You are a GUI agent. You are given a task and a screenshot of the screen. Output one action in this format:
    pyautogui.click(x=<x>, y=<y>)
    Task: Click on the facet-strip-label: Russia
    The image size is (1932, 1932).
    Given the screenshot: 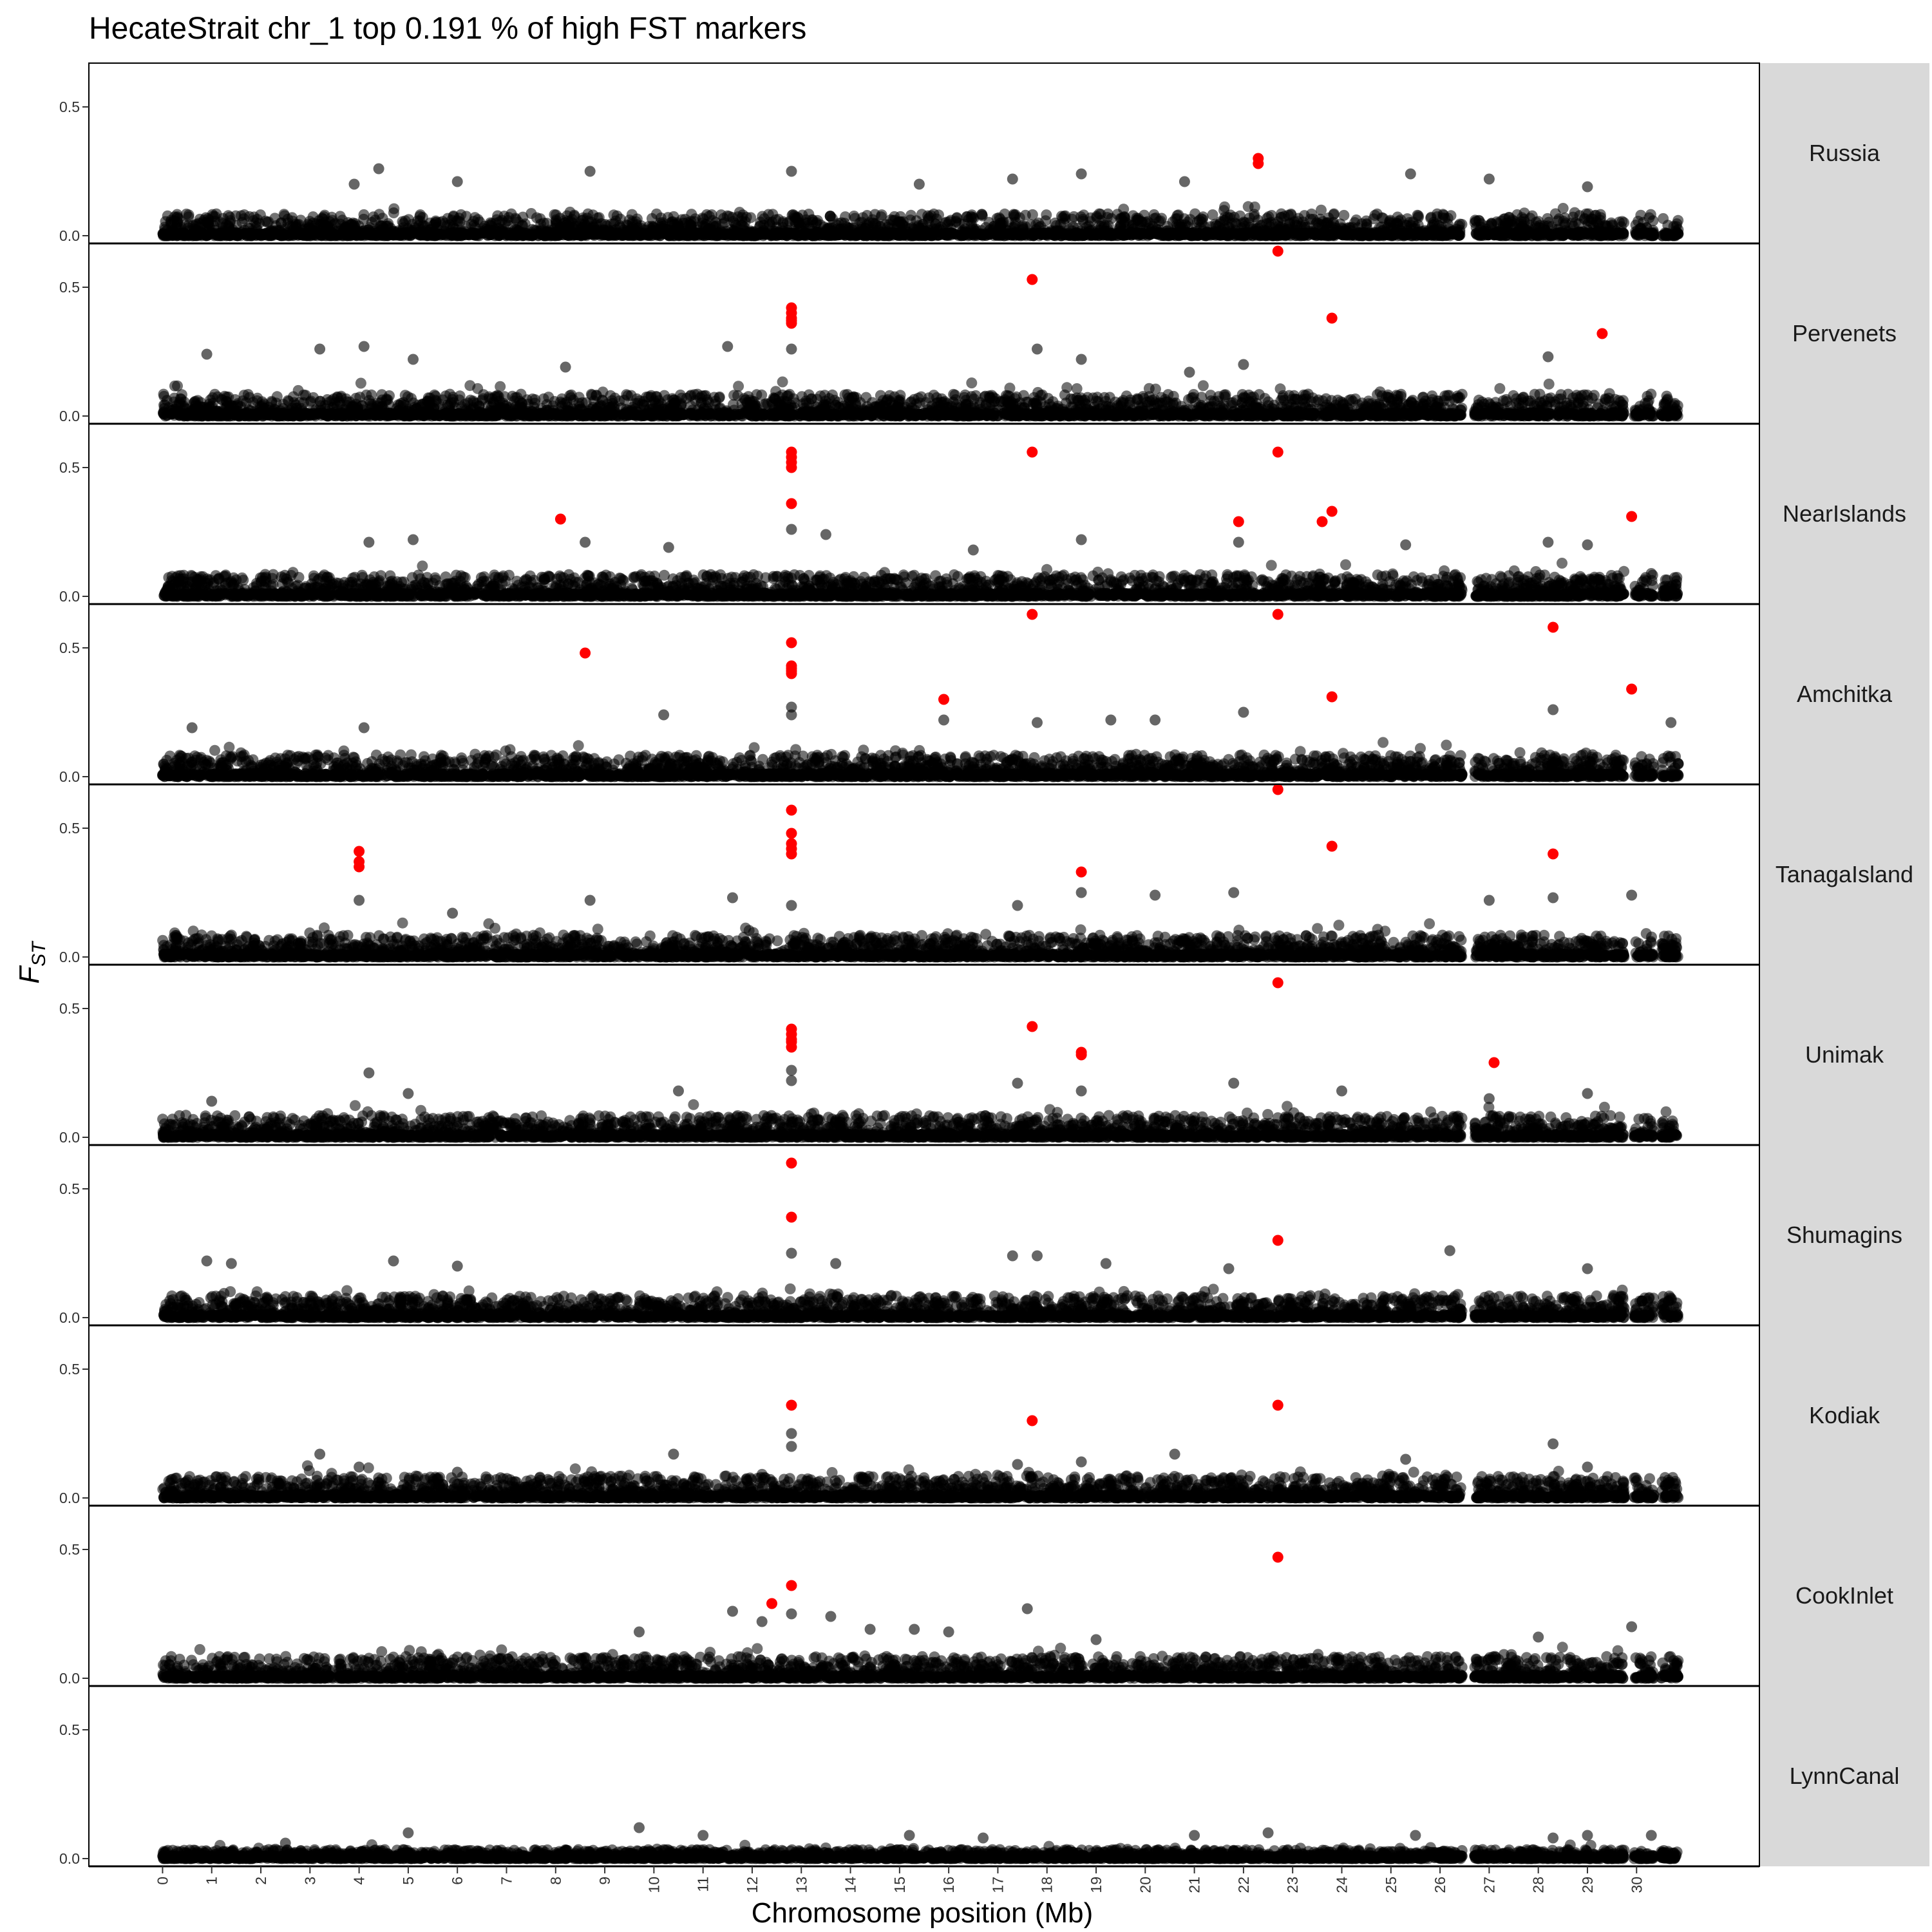 What is the action you would take?
    pyautogui.click(x=1845, y=153)
    